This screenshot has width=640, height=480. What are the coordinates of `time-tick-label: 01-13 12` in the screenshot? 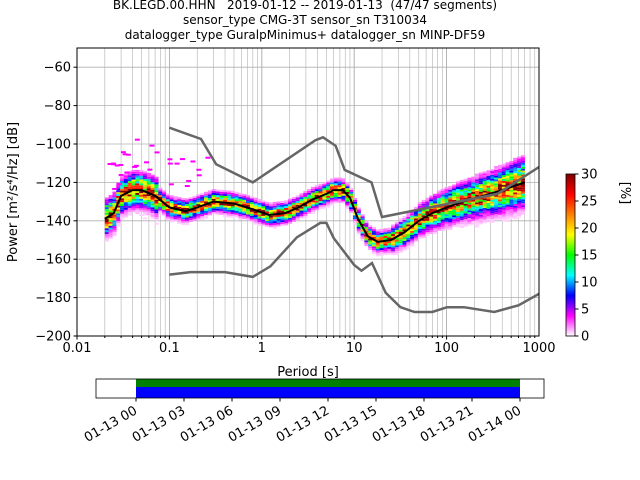 It's located at (303, 424).